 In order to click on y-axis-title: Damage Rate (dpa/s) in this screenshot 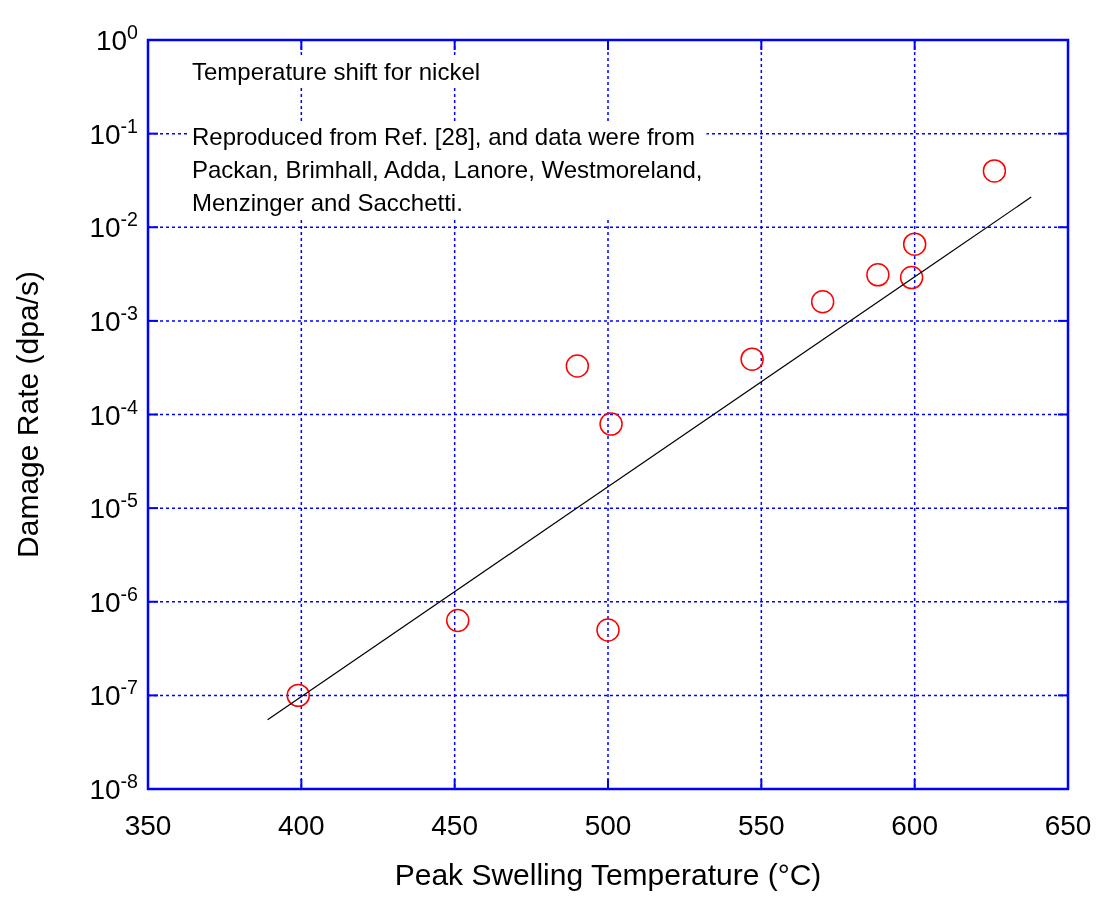, I will do `click(27, 414)`.